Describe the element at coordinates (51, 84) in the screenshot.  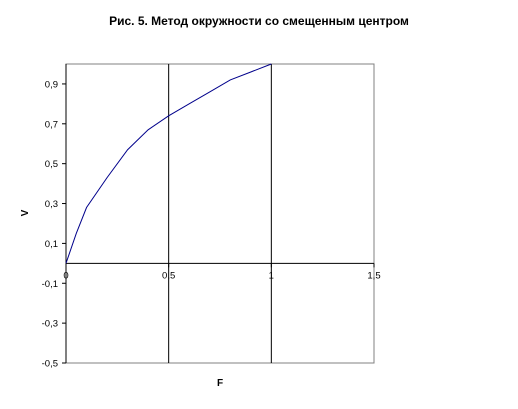
I see `y-tick-label: 0,9` at that location.